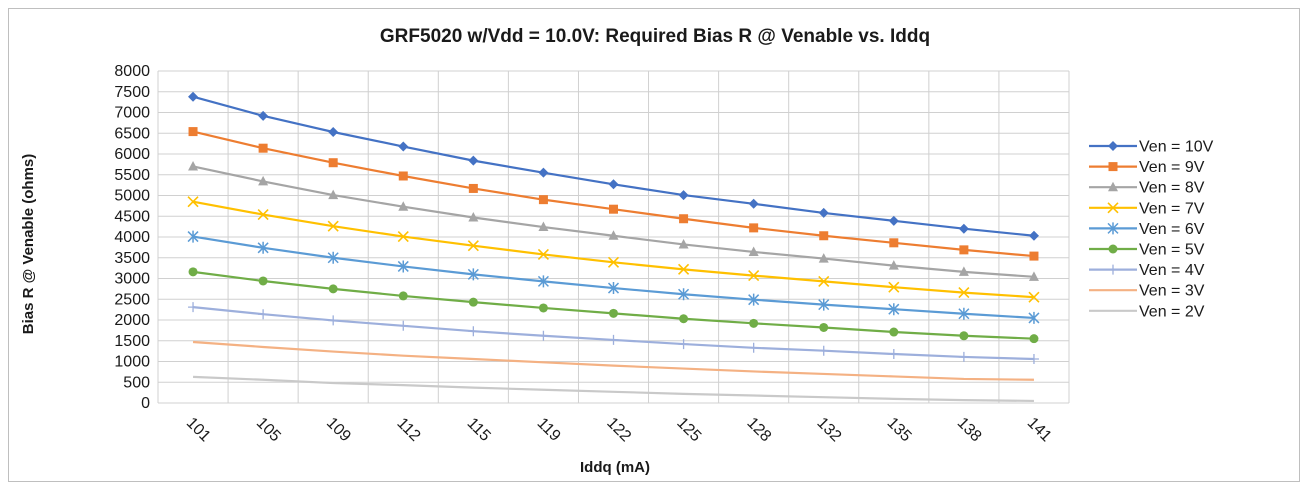 The height and width of the screenshot is (490, 1310). I want to click on y-tick-label: 8000, so click(132, 71).